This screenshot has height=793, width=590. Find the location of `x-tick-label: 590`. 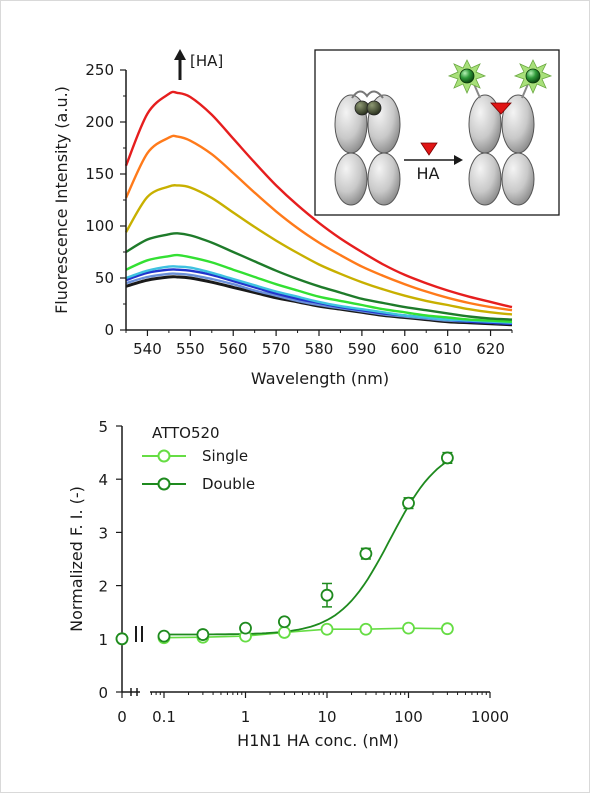

x-tick-label: 590 is located at coordinates (362, 349).